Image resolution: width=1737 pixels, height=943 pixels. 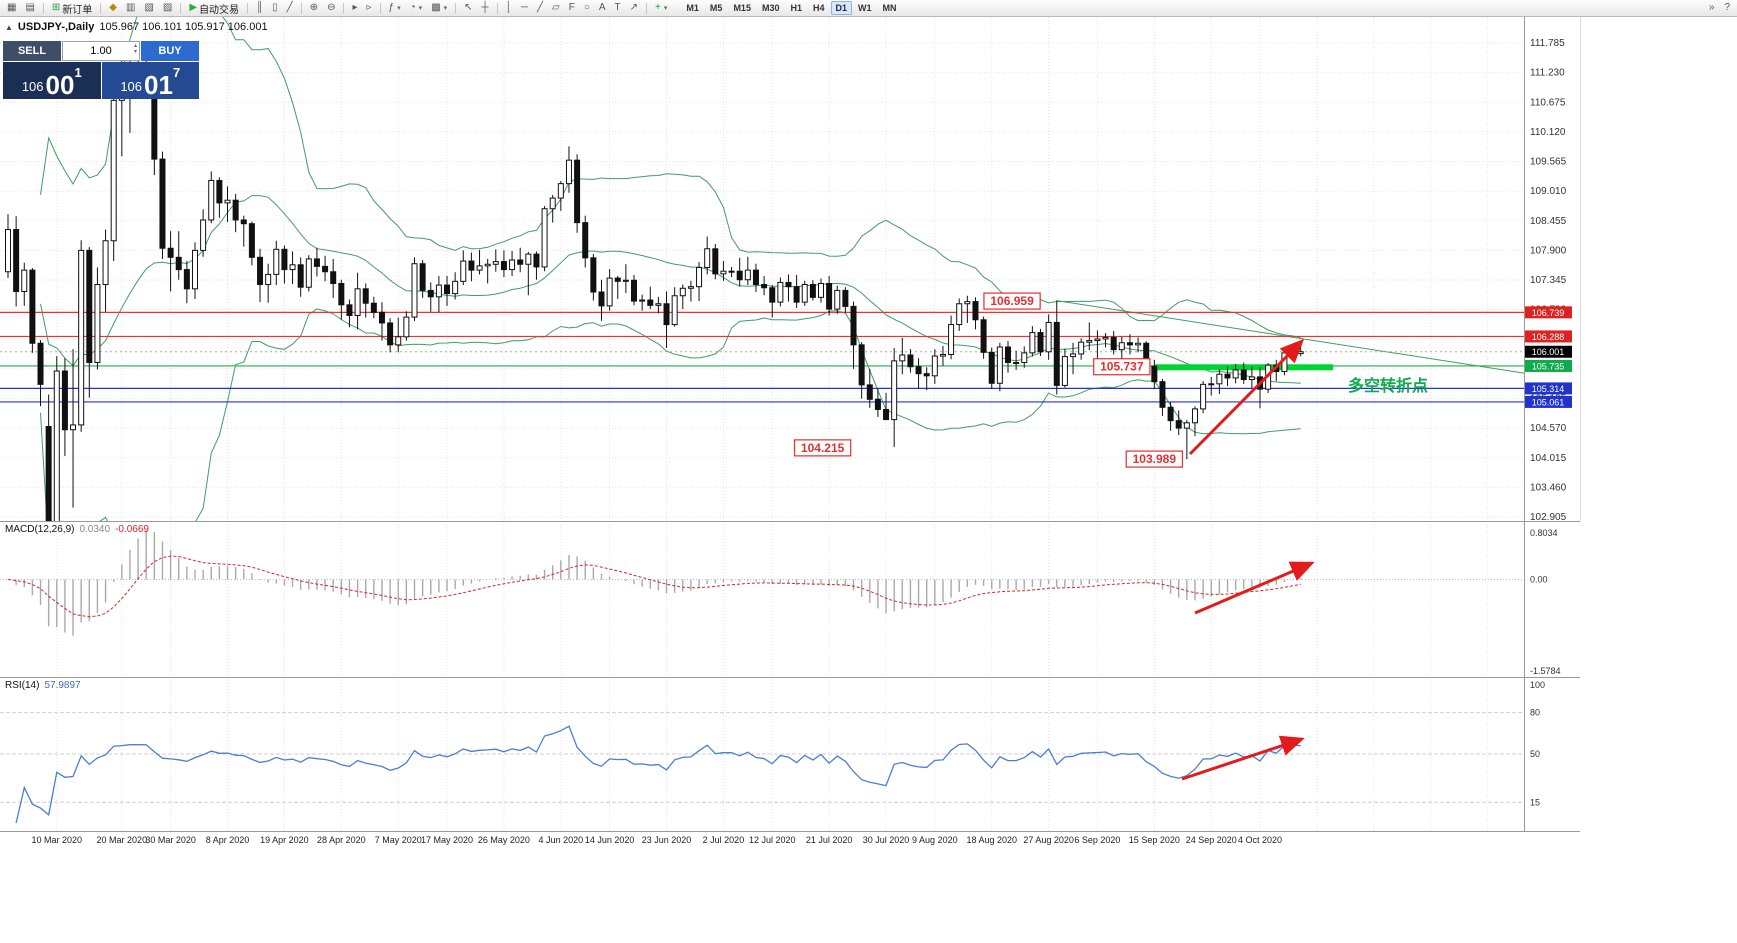 I want to click on price-annotations: 106.959 105.737 104.215 103.989, so click(x=988, y=380).